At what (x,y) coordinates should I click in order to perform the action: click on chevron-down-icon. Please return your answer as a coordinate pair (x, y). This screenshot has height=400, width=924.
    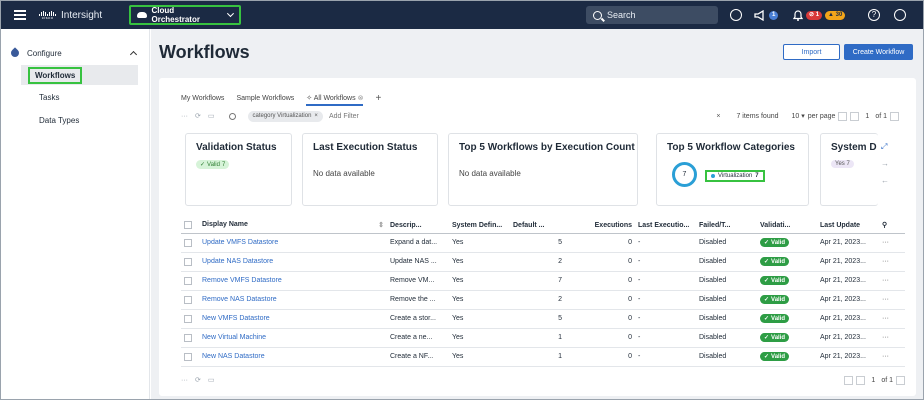
    Looking at the image, I should click on (231, 13).